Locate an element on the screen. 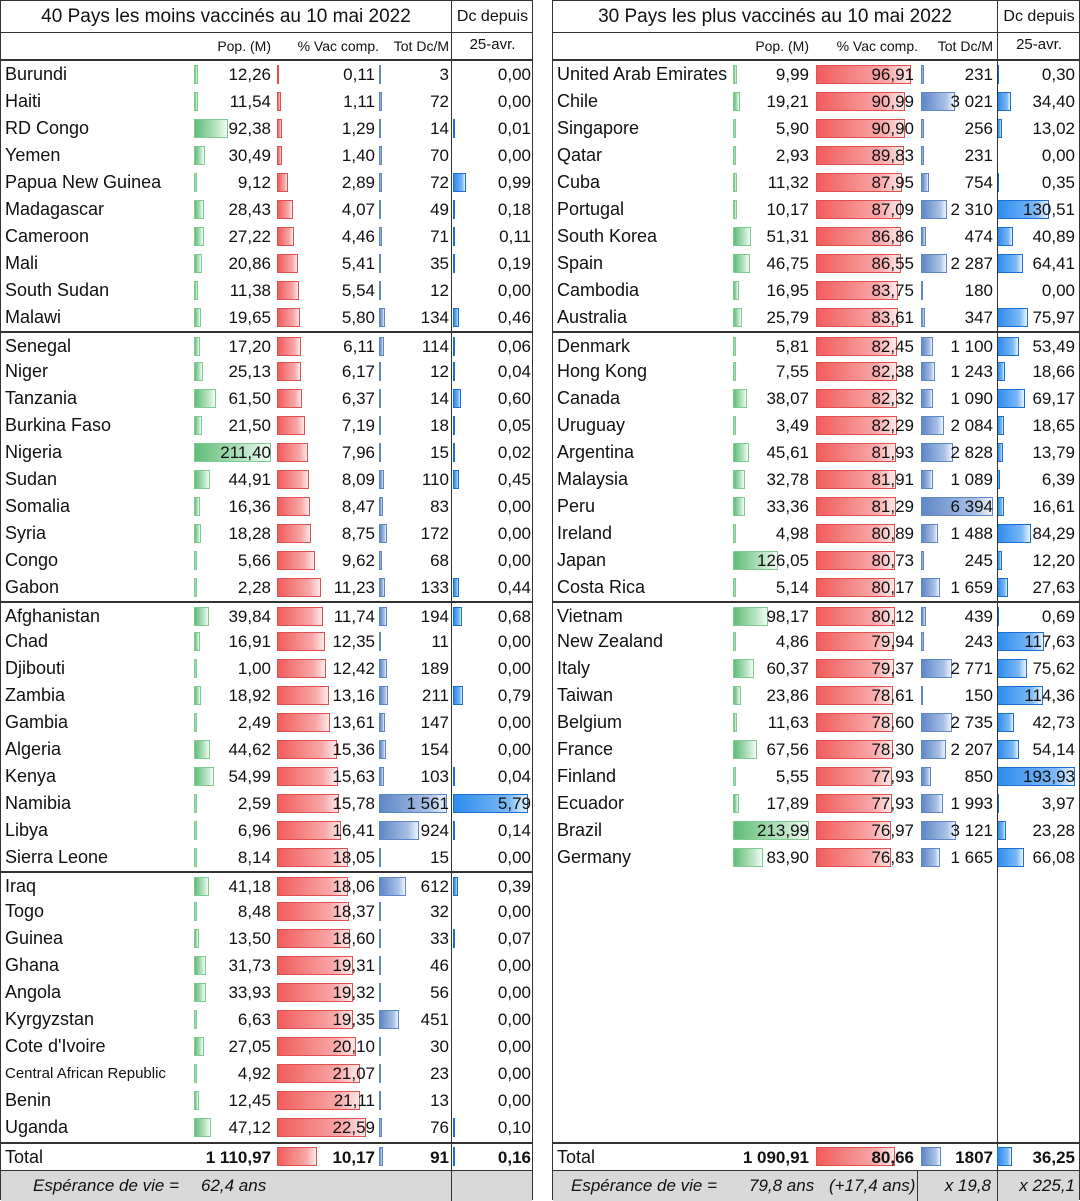  life-divider-dc is located at coordinates (997, 1186).